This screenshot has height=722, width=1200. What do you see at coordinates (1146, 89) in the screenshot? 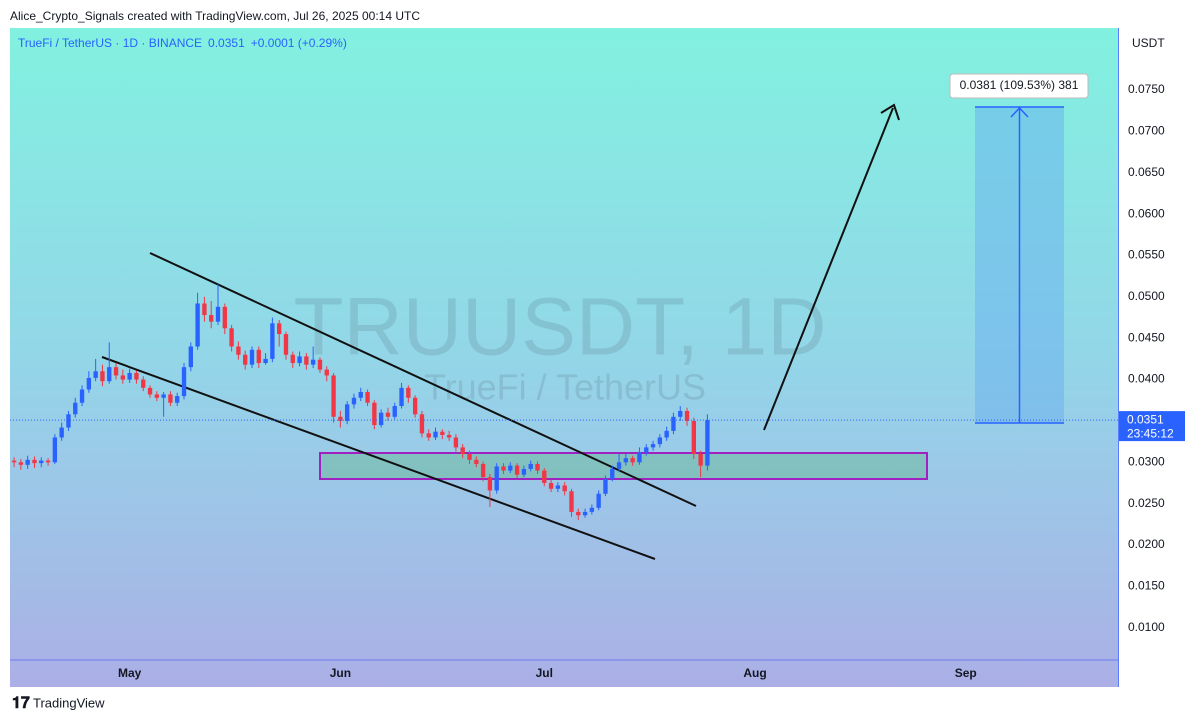
I see `y-tick-label: 0.0750` at bounding box center [1146, 89].